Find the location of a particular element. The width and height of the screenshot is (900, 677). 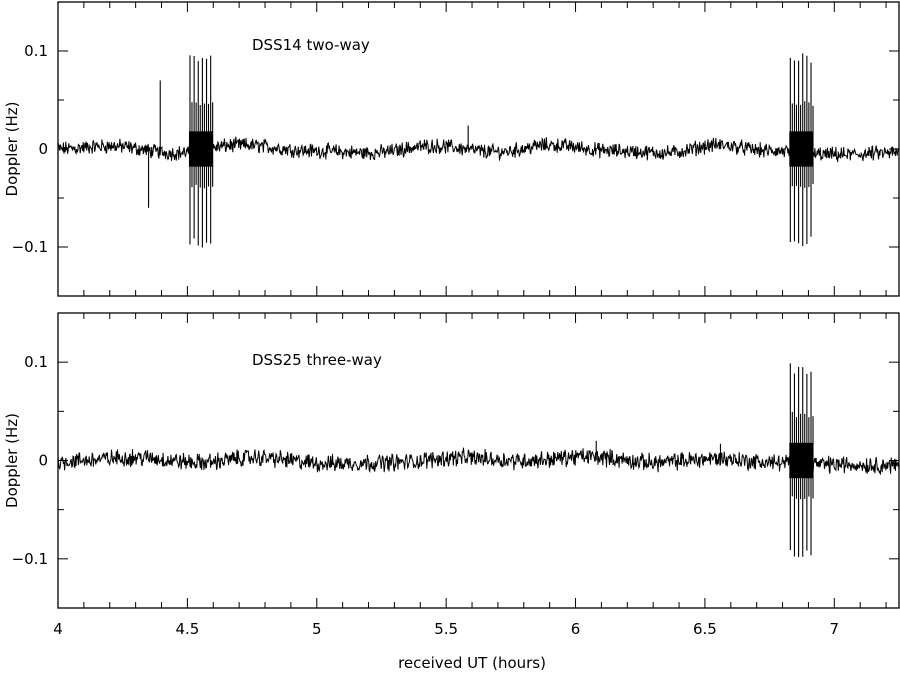

y-axis-label-bottom: Doppler (Hz) is located at coordinates (12, 460).